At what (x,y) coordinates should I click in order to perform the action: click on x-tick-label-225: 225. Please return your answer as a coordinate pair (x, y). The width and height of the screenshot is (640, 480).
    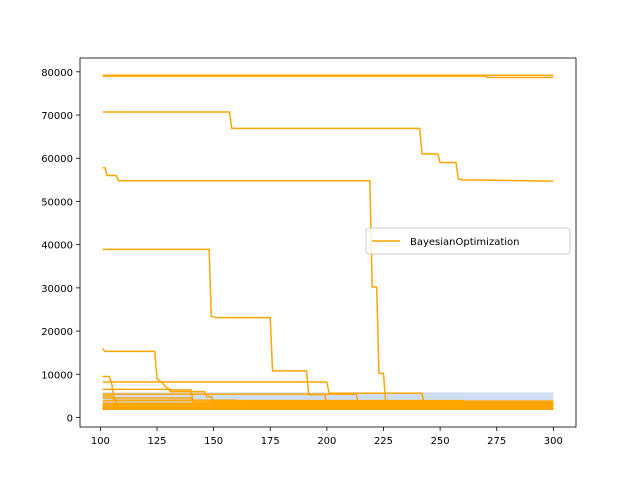
    Looking at the image, I should click on (383, 441).